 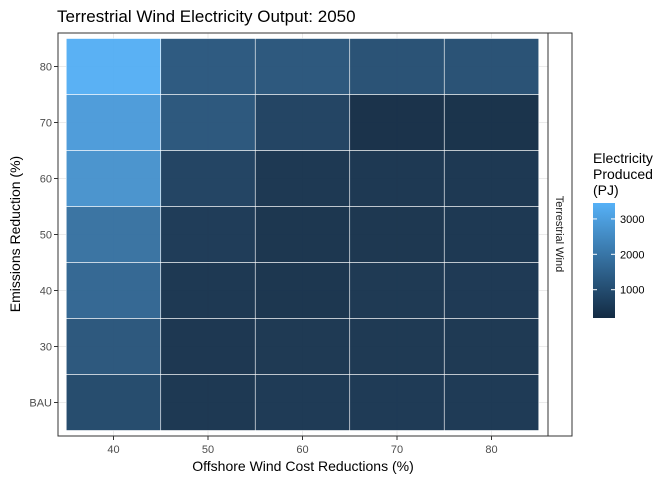 I want to click on color-legend: Electricity Produced (PJ) 1000 2000 3000, so click(x=623, y=234).